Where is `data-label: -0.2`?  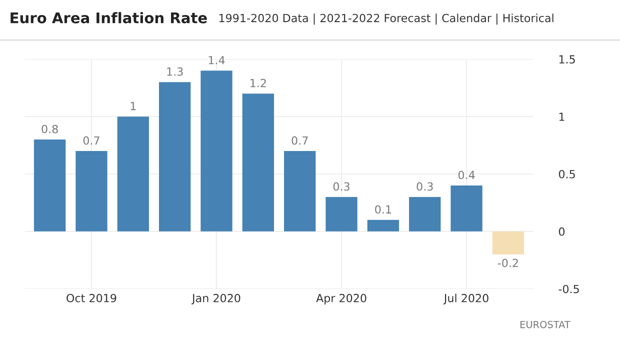 data-label: -0.2 is located at coordinates (508, 263).